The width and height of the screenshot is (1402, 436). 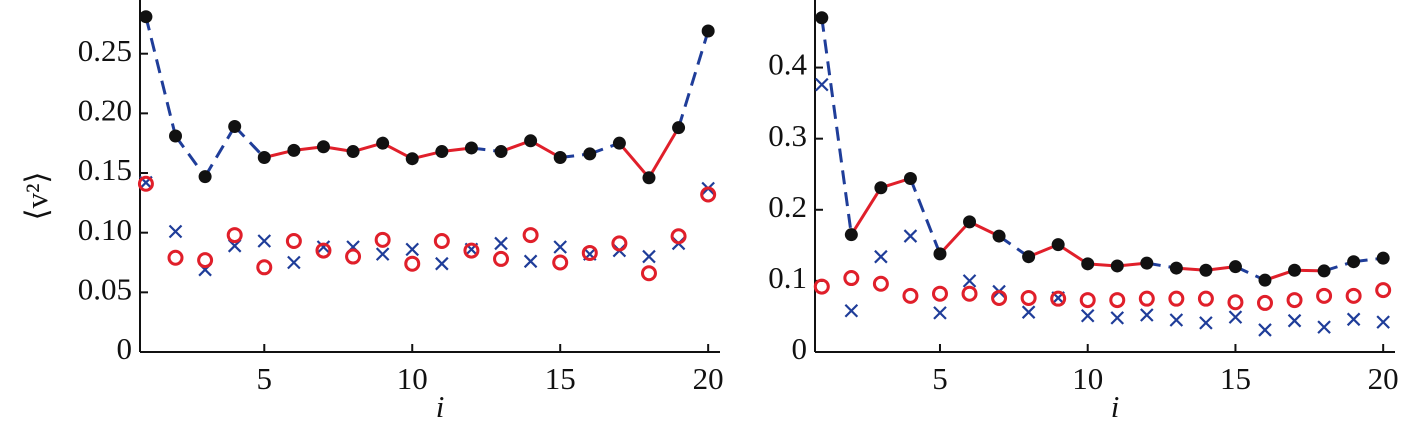 I want to click on x-tick-label: 10, so click(x=1087, y=378).